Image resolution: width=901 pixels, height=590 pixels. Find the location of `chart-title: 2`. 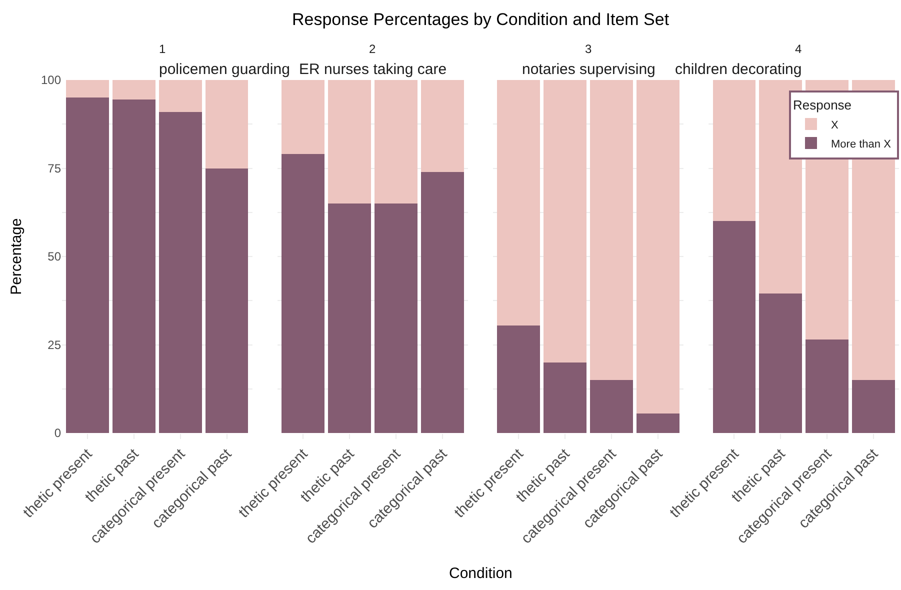

chart-title: 2 is located at coordinates (372, 49).